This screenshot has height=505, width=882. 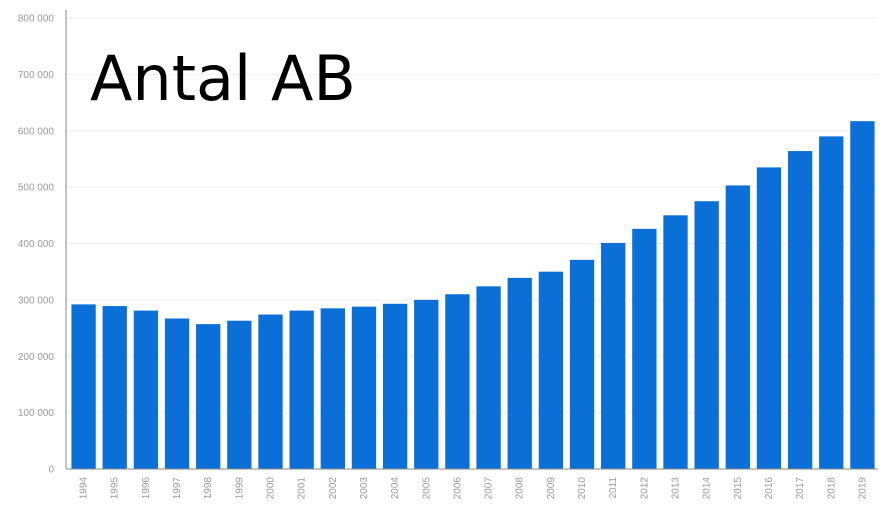 I want to click on x-tick-label: 2003, so click(x=364, y=488).